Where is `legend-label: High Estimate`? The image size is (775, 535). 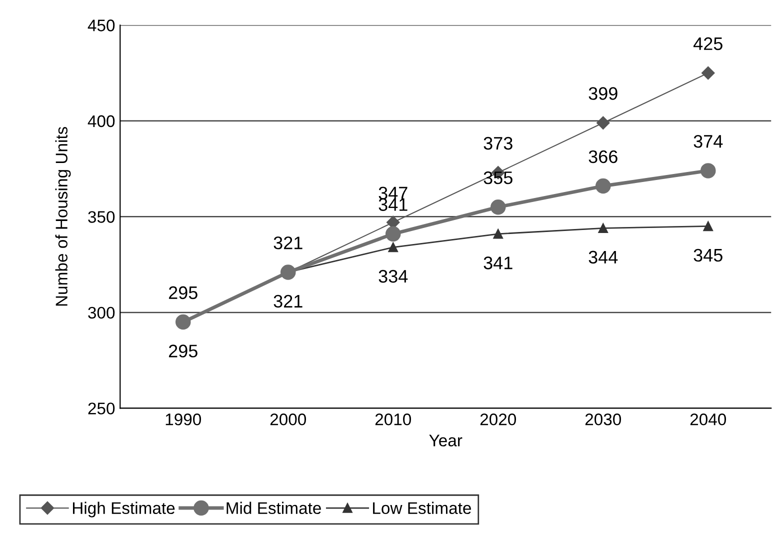
legend-label: High Estimate is located at coordinates (123, 510).